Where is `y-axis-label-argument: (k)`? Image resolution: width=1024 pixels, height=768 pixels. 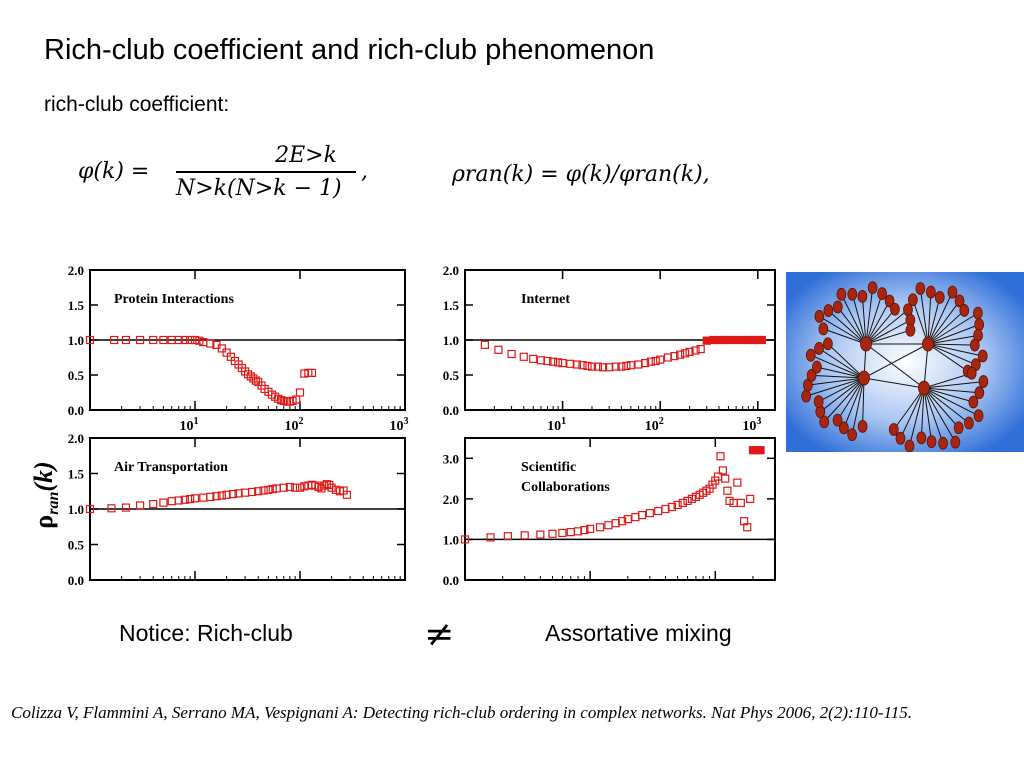 y-axis-label-argument: (k) is located at coordinates (43, 476).